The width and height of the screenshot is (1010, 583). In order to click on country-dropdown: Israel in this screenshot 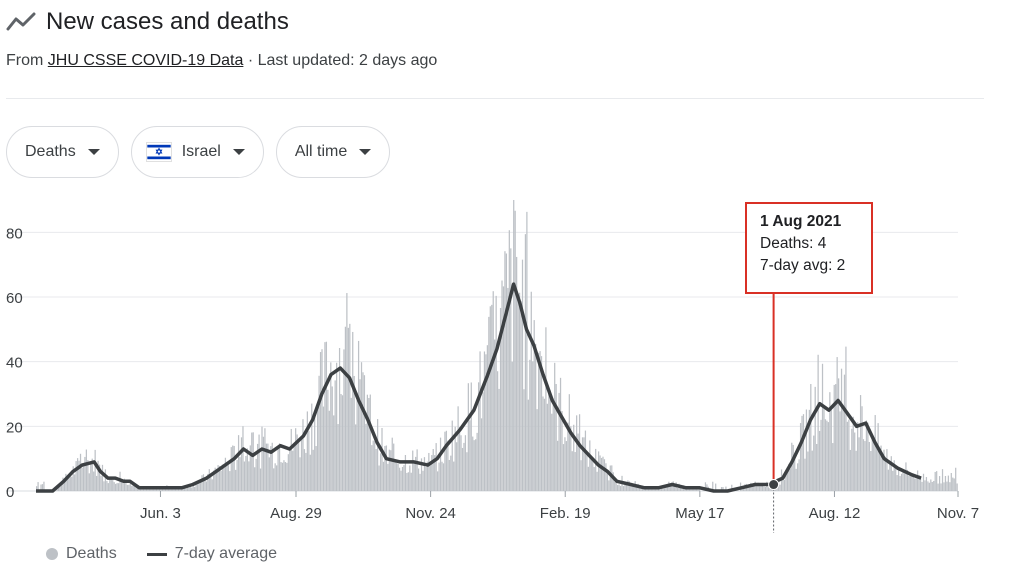, I will do `click(197, 152)`.